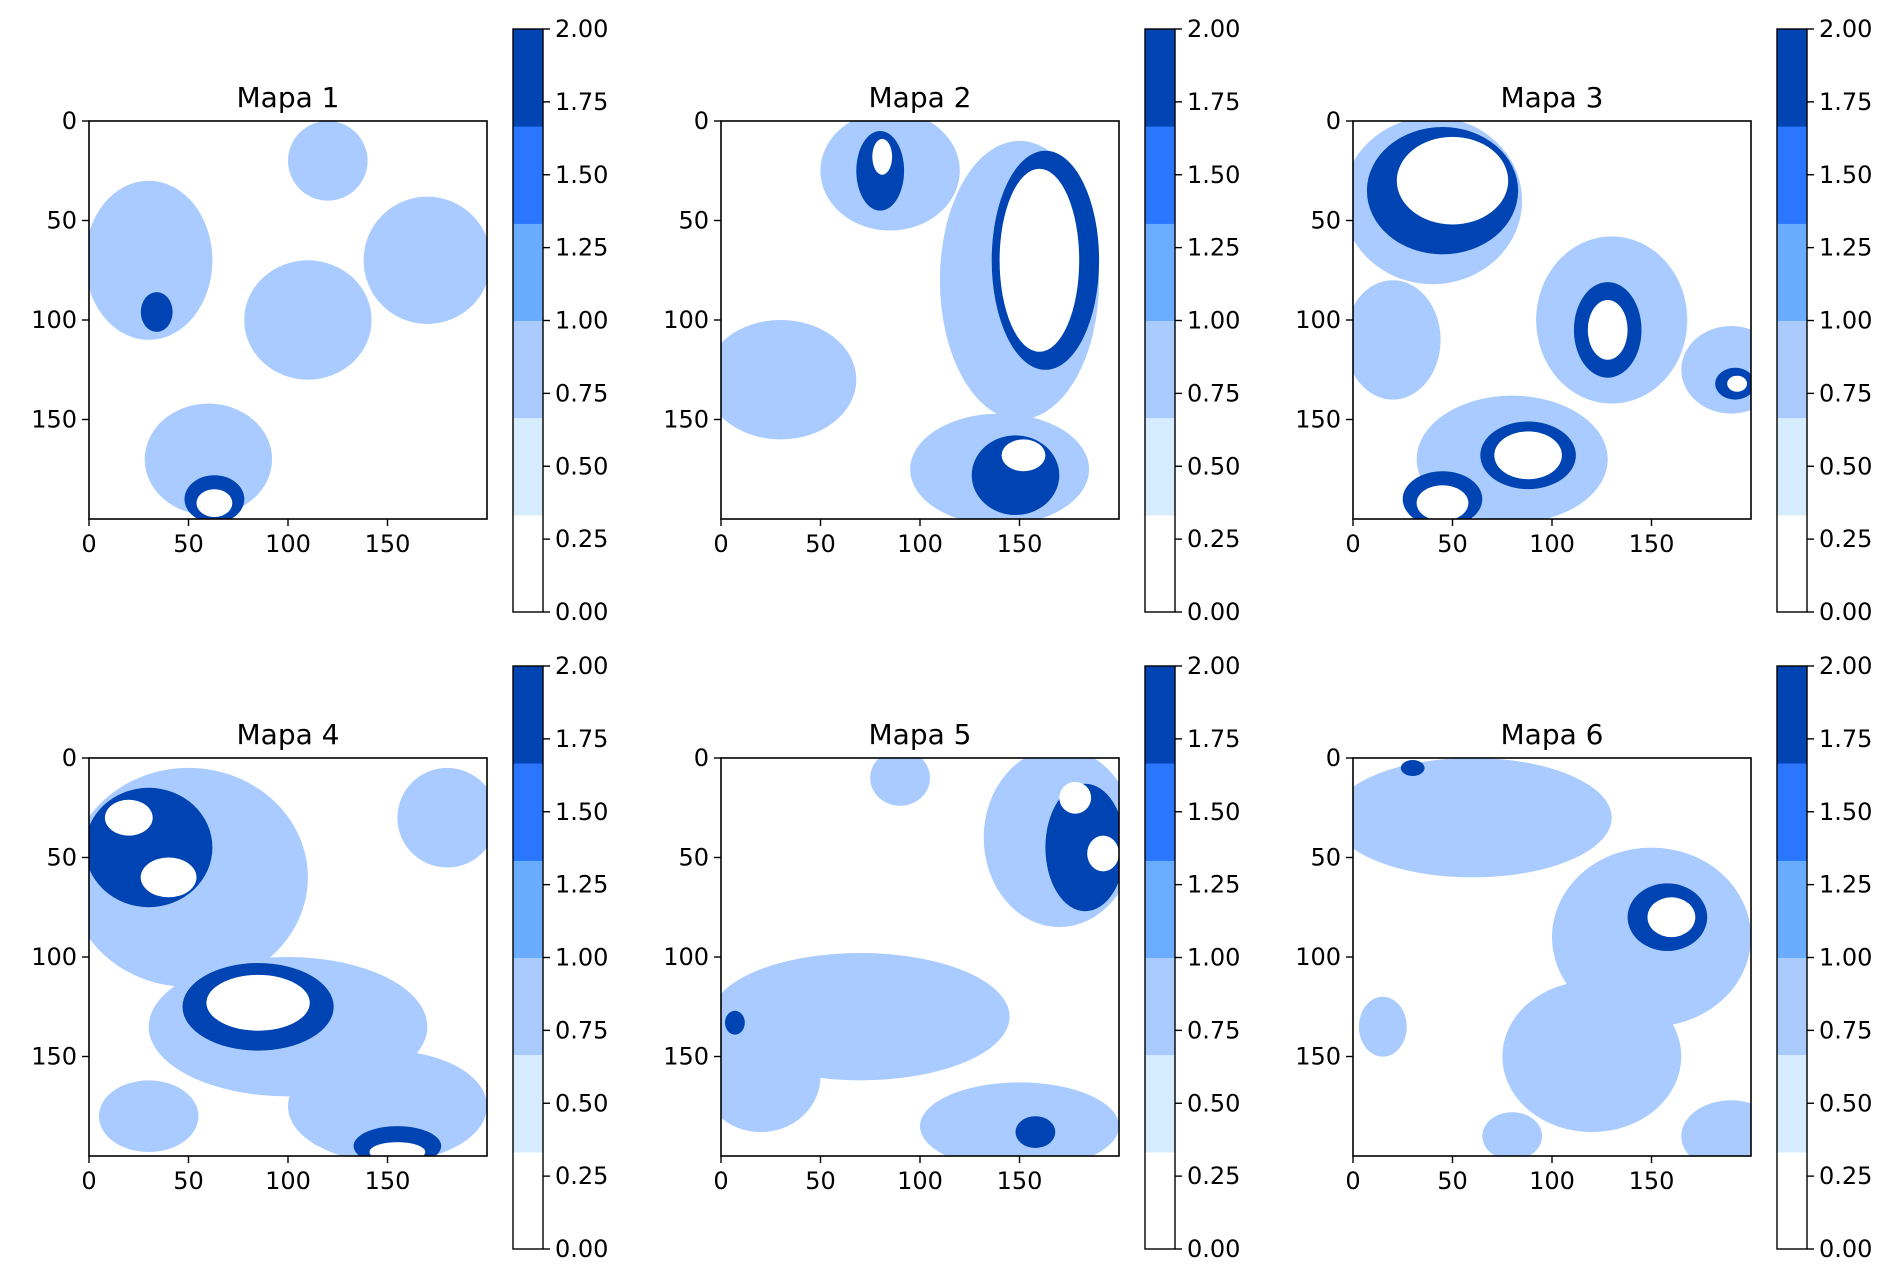 The height and width of the screenshot is (1281, 1898). What do you see at coordinates (720, 1181) in the screenshot?
I see `x-tick-label: 0` at bounding box center [720, 1181].